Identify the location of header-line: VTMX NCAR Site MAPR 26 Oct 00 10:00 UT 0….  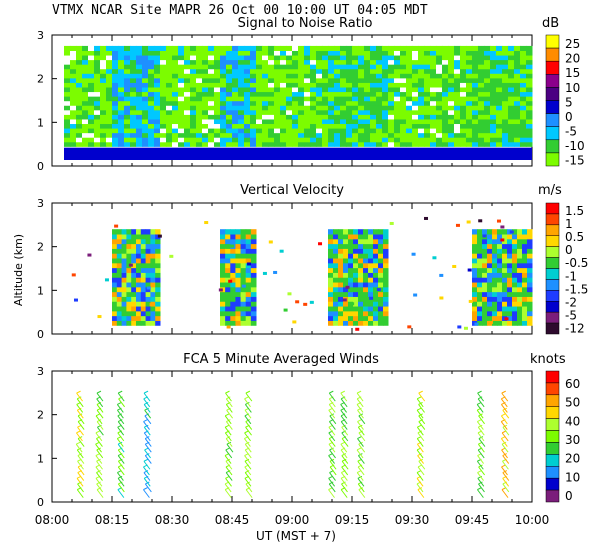
(240, 10).